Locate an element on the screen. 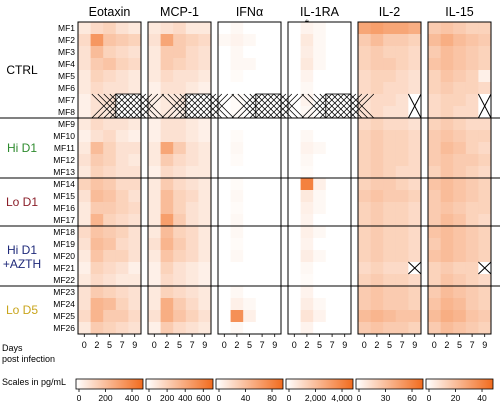 The width and height of the screenshot is (500, 403). day-tick-label: 2 is located at coordinates (166, 345).